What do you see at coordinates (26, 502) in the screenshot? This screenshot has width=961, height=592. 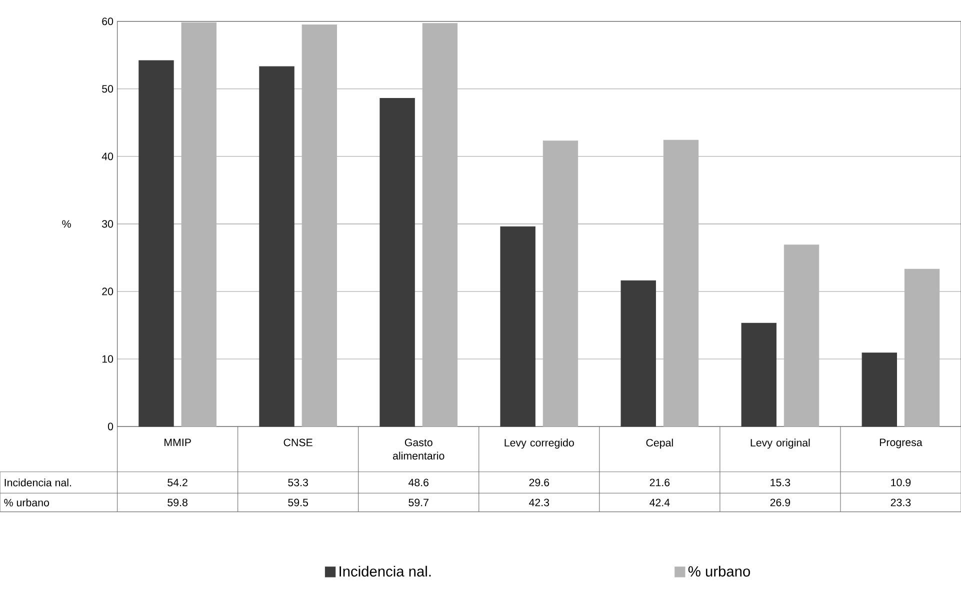 I see `text: % urbano` at bounding box center [26, 502].